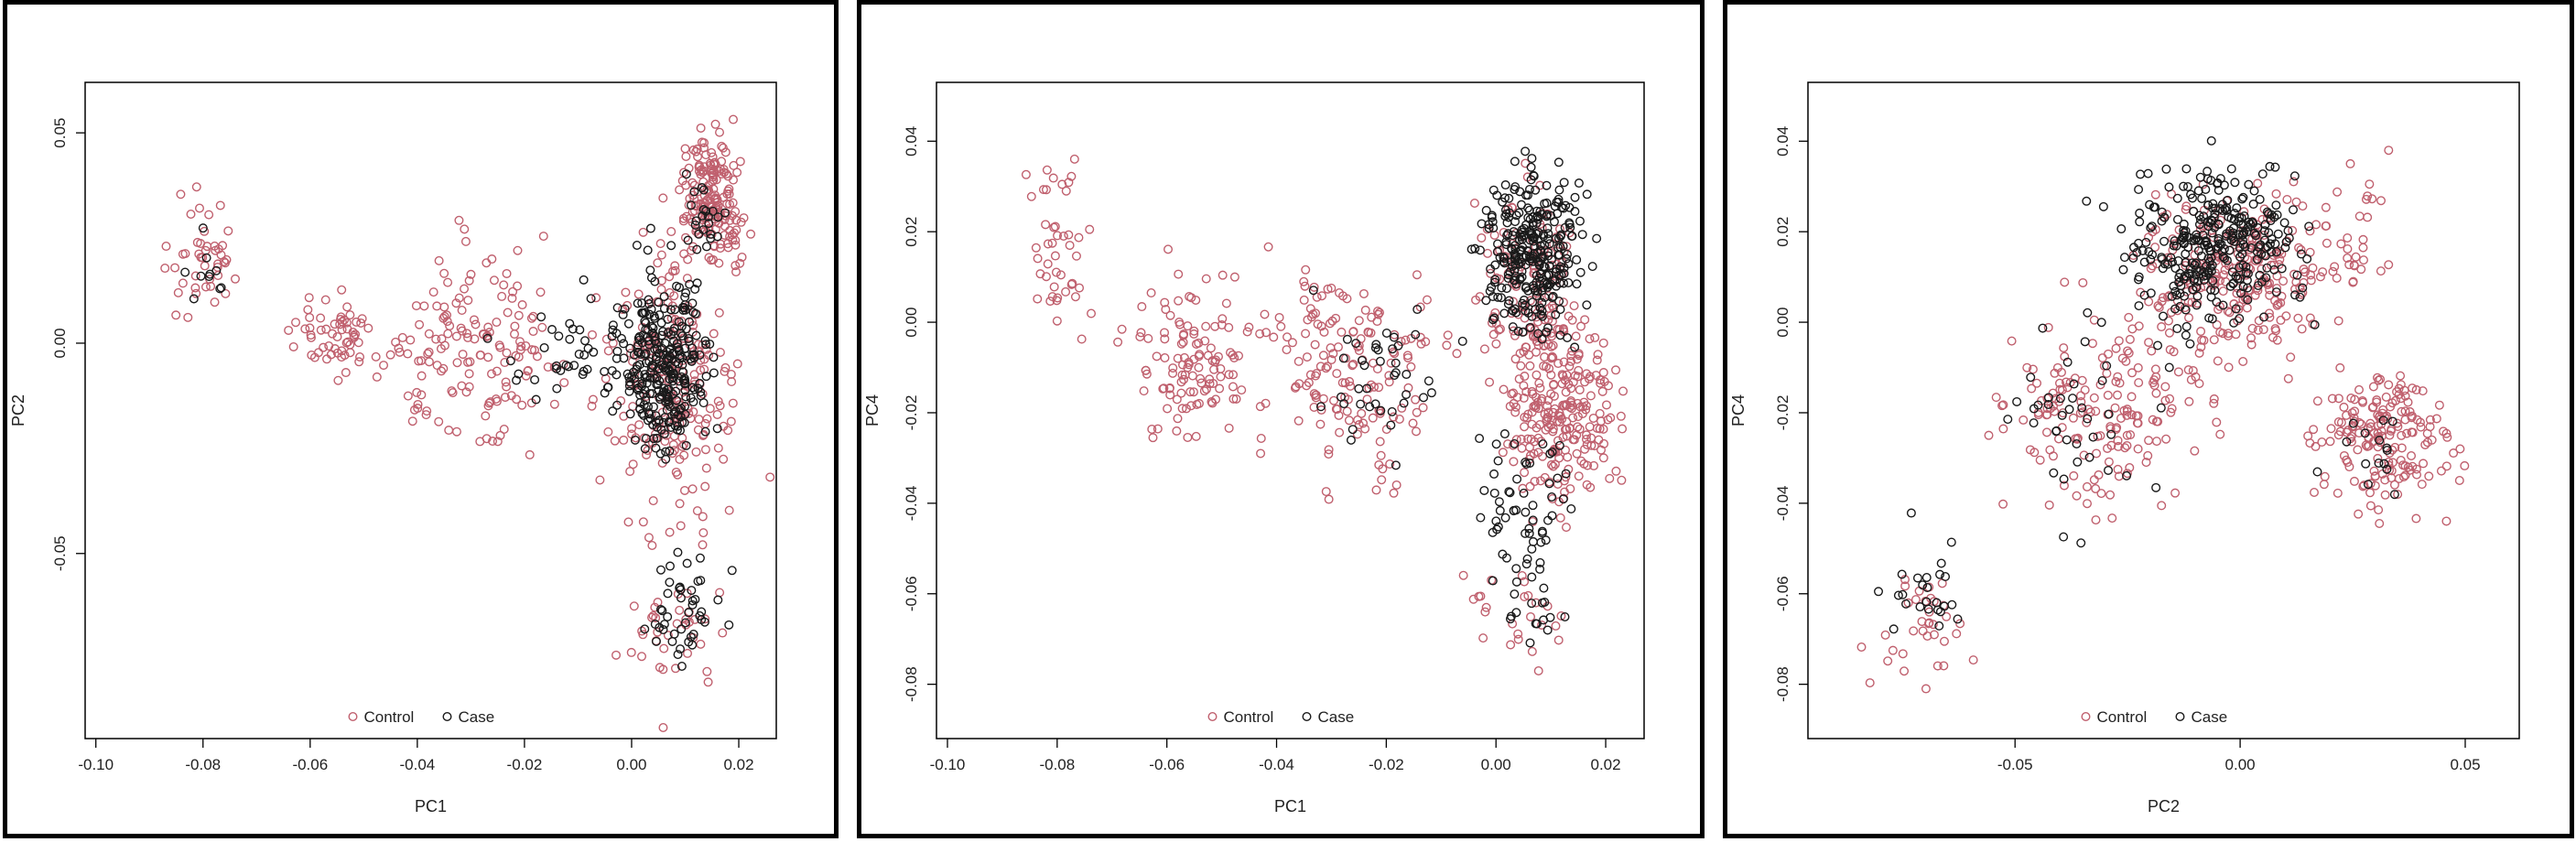 The width and height of the screenshot is (2576, 842). Describe the element at coordinates (912, 684) in the screenshot. I see `y-tick-label: -0.08` at that location.